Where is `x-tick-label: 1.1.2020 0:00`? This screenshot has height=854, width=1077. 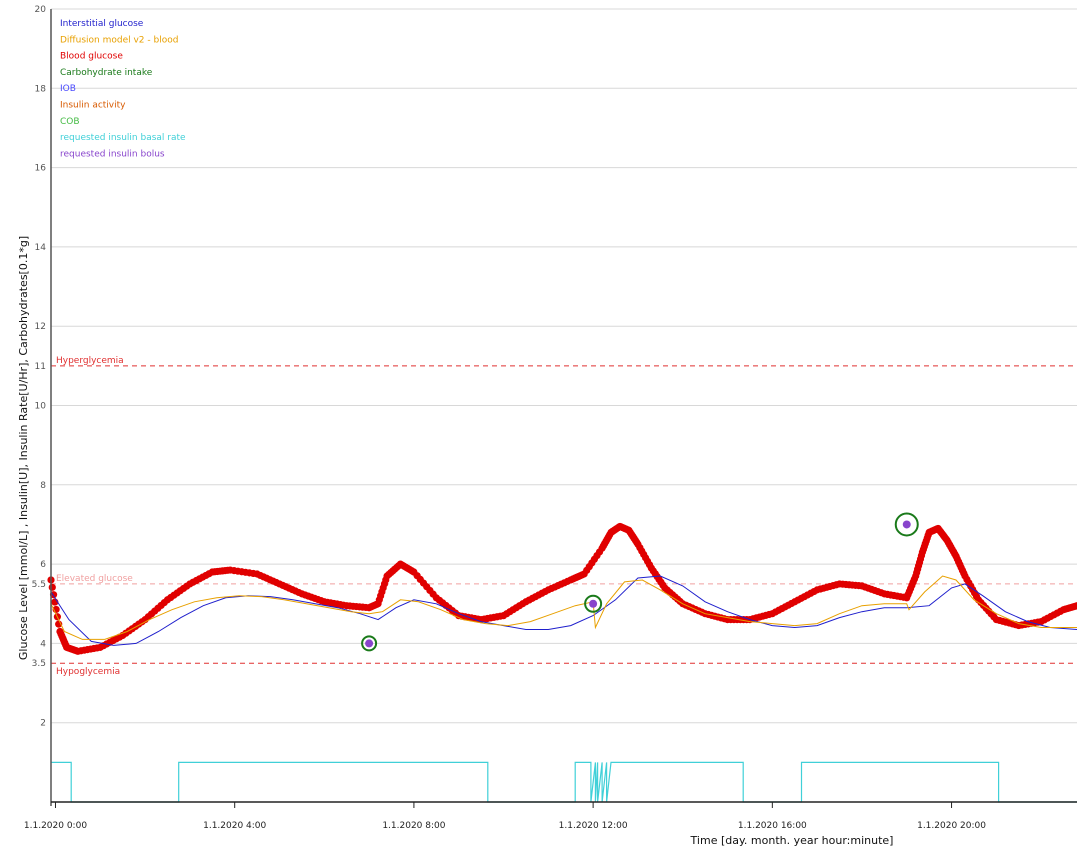
x-tick-label: 1.1.2020 0:00 is located at coordinates (55, 826).